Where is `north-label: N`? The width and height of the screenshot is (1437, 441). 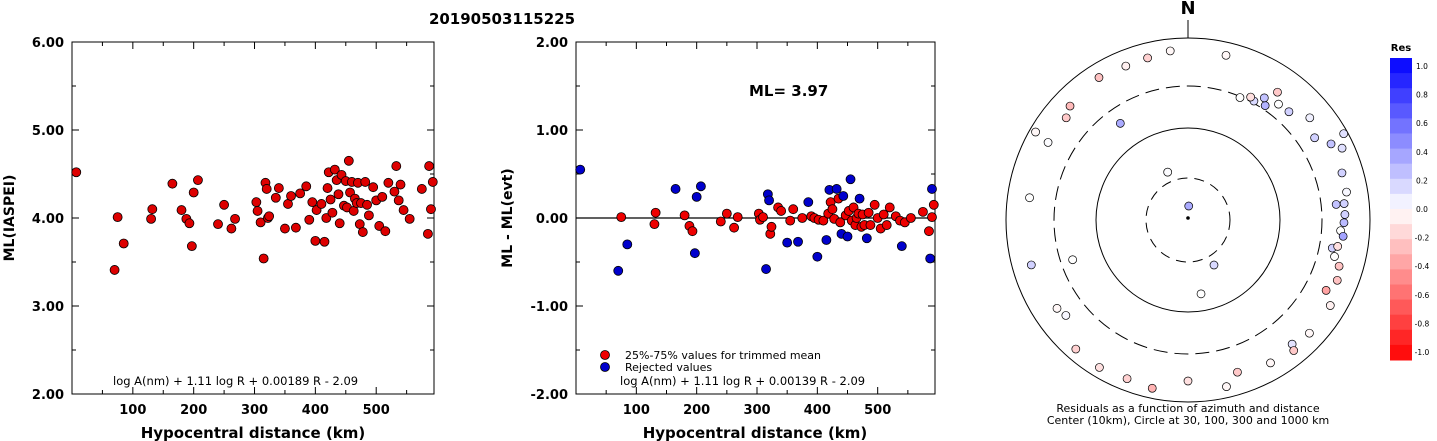 north-label: N is located at coordinates (1187, 9).